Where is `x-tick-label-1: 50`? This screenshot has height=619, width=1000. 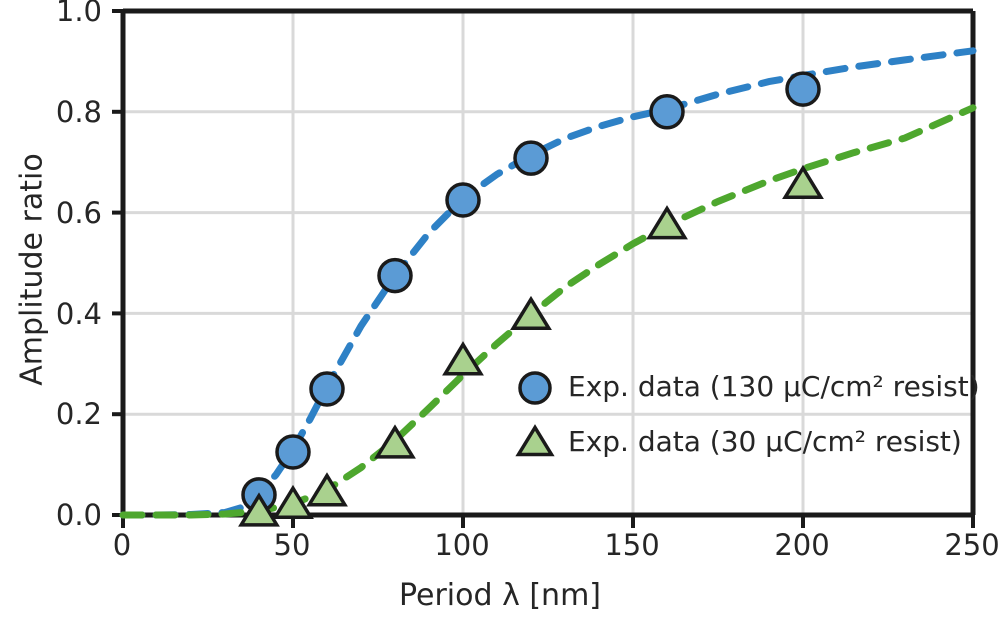
x-tick-label-1: 50 is located at coordinates (292, 545).